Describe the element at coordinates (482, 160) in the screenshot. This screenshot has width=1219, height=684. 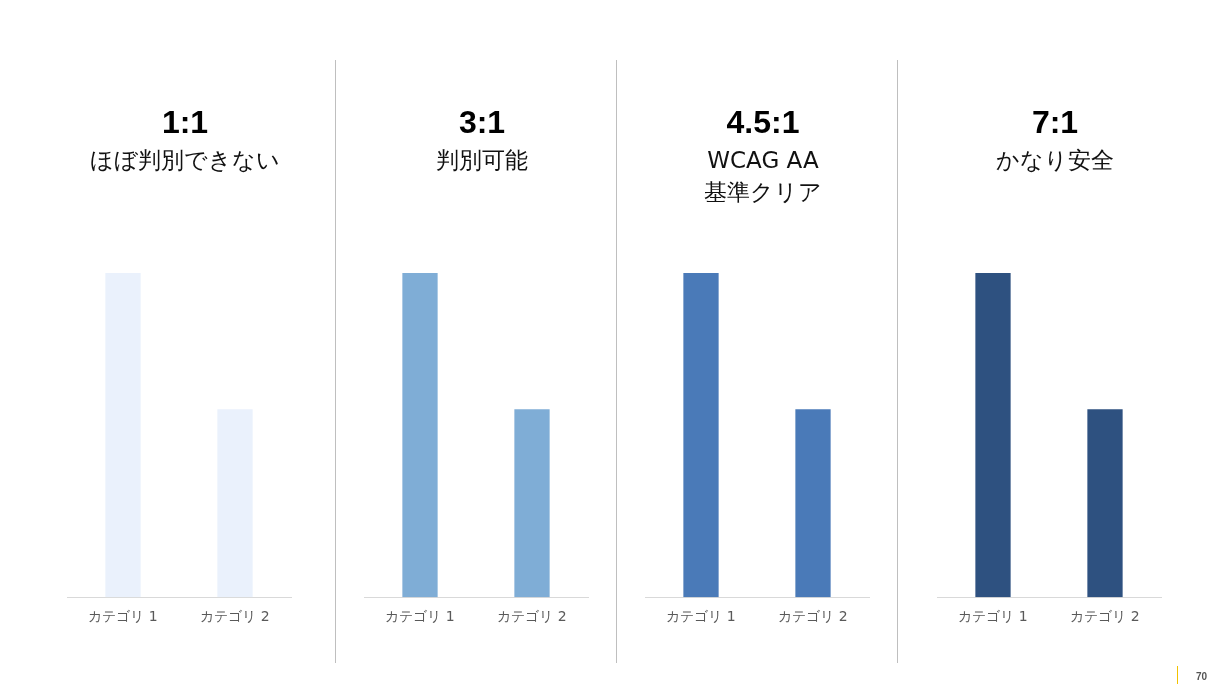
I see `chart-subtitle: 判別可能` at that location.